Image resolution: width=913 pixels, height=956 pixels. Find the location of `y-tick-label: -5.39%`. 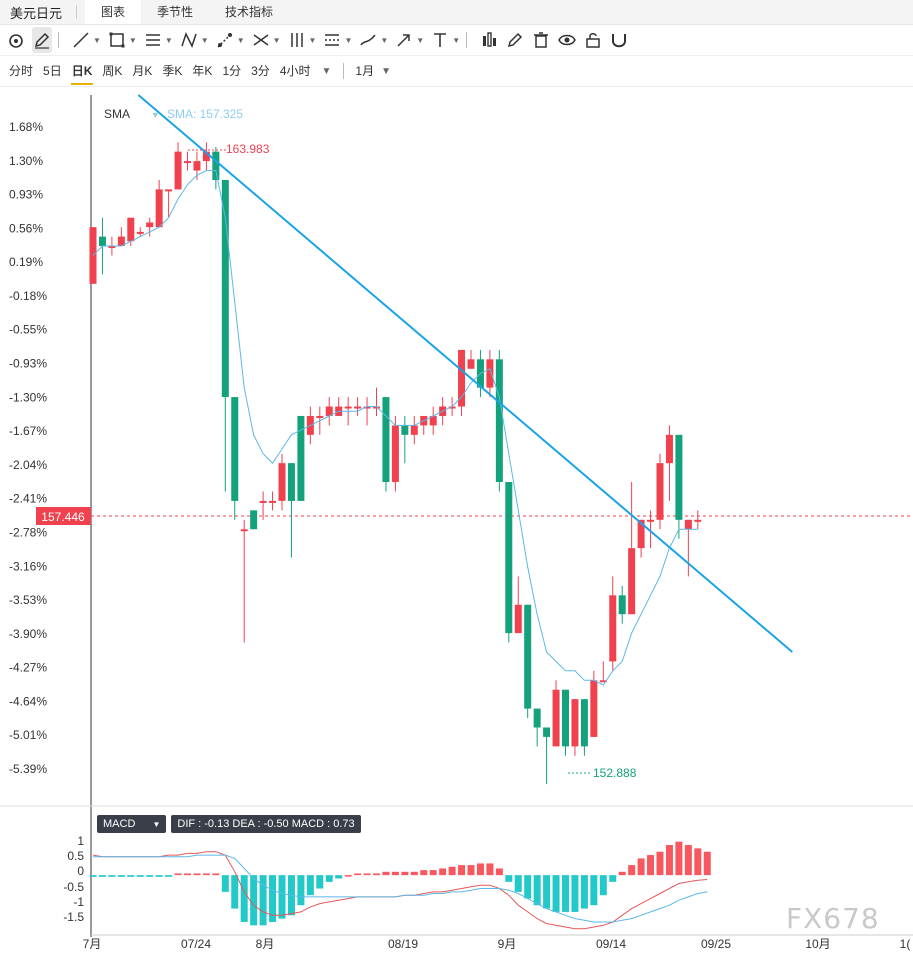

y-tick-label: -5.39% is located at coordinates (28, 769).